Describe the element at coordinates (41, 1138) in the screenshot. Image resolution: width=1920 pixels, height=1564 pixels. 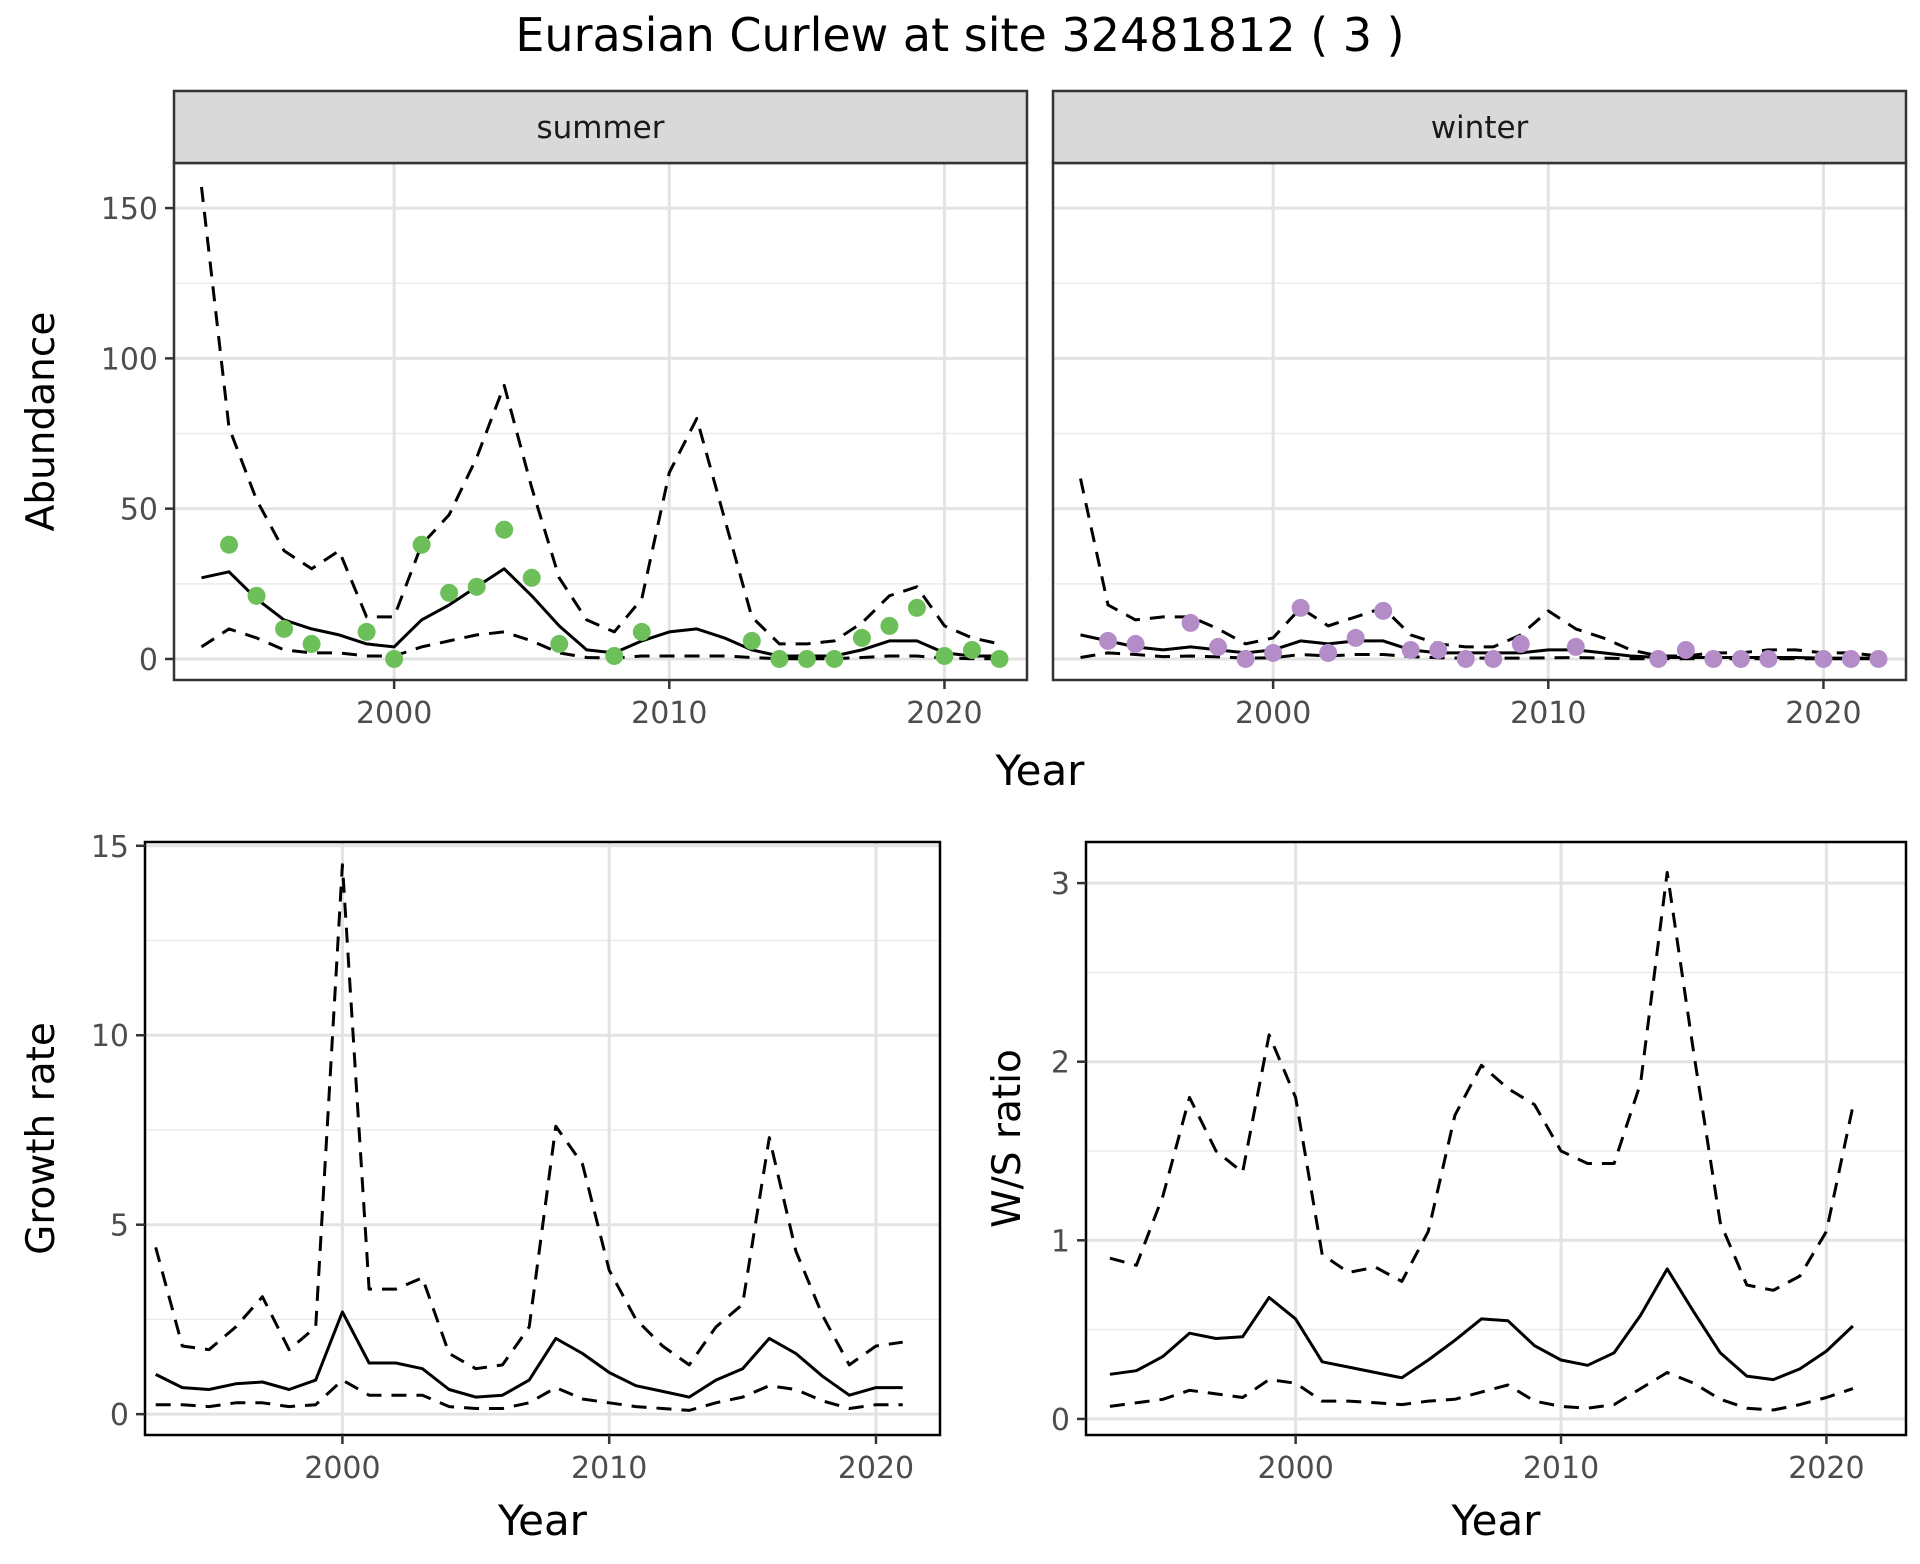
I see `y-axis-title: Growth rate` at that location.